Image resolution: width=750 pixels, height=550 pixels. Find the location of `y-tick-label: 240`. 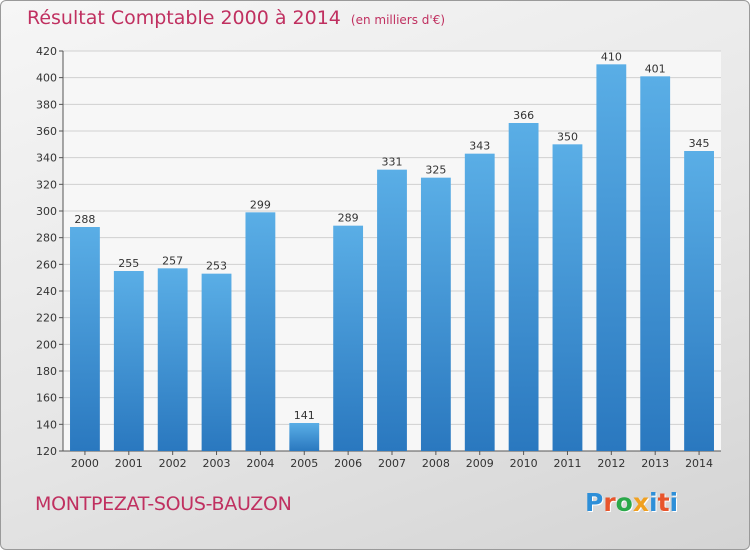

y-tick-label: 240 is located at coordinates (46, 291).